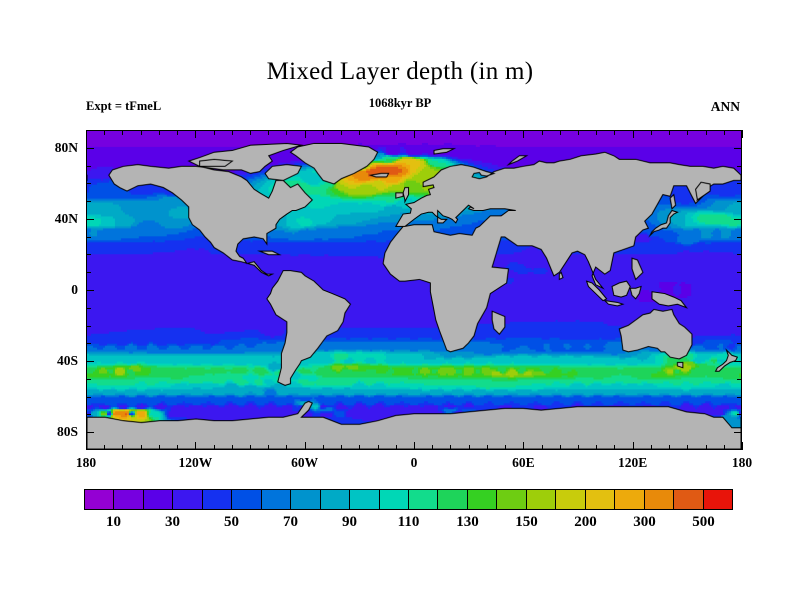  What do you see at coordinates (408, 522) in the screenshot?
I see `colorbar-tick-label: 110` at bounding box center [408, 522].